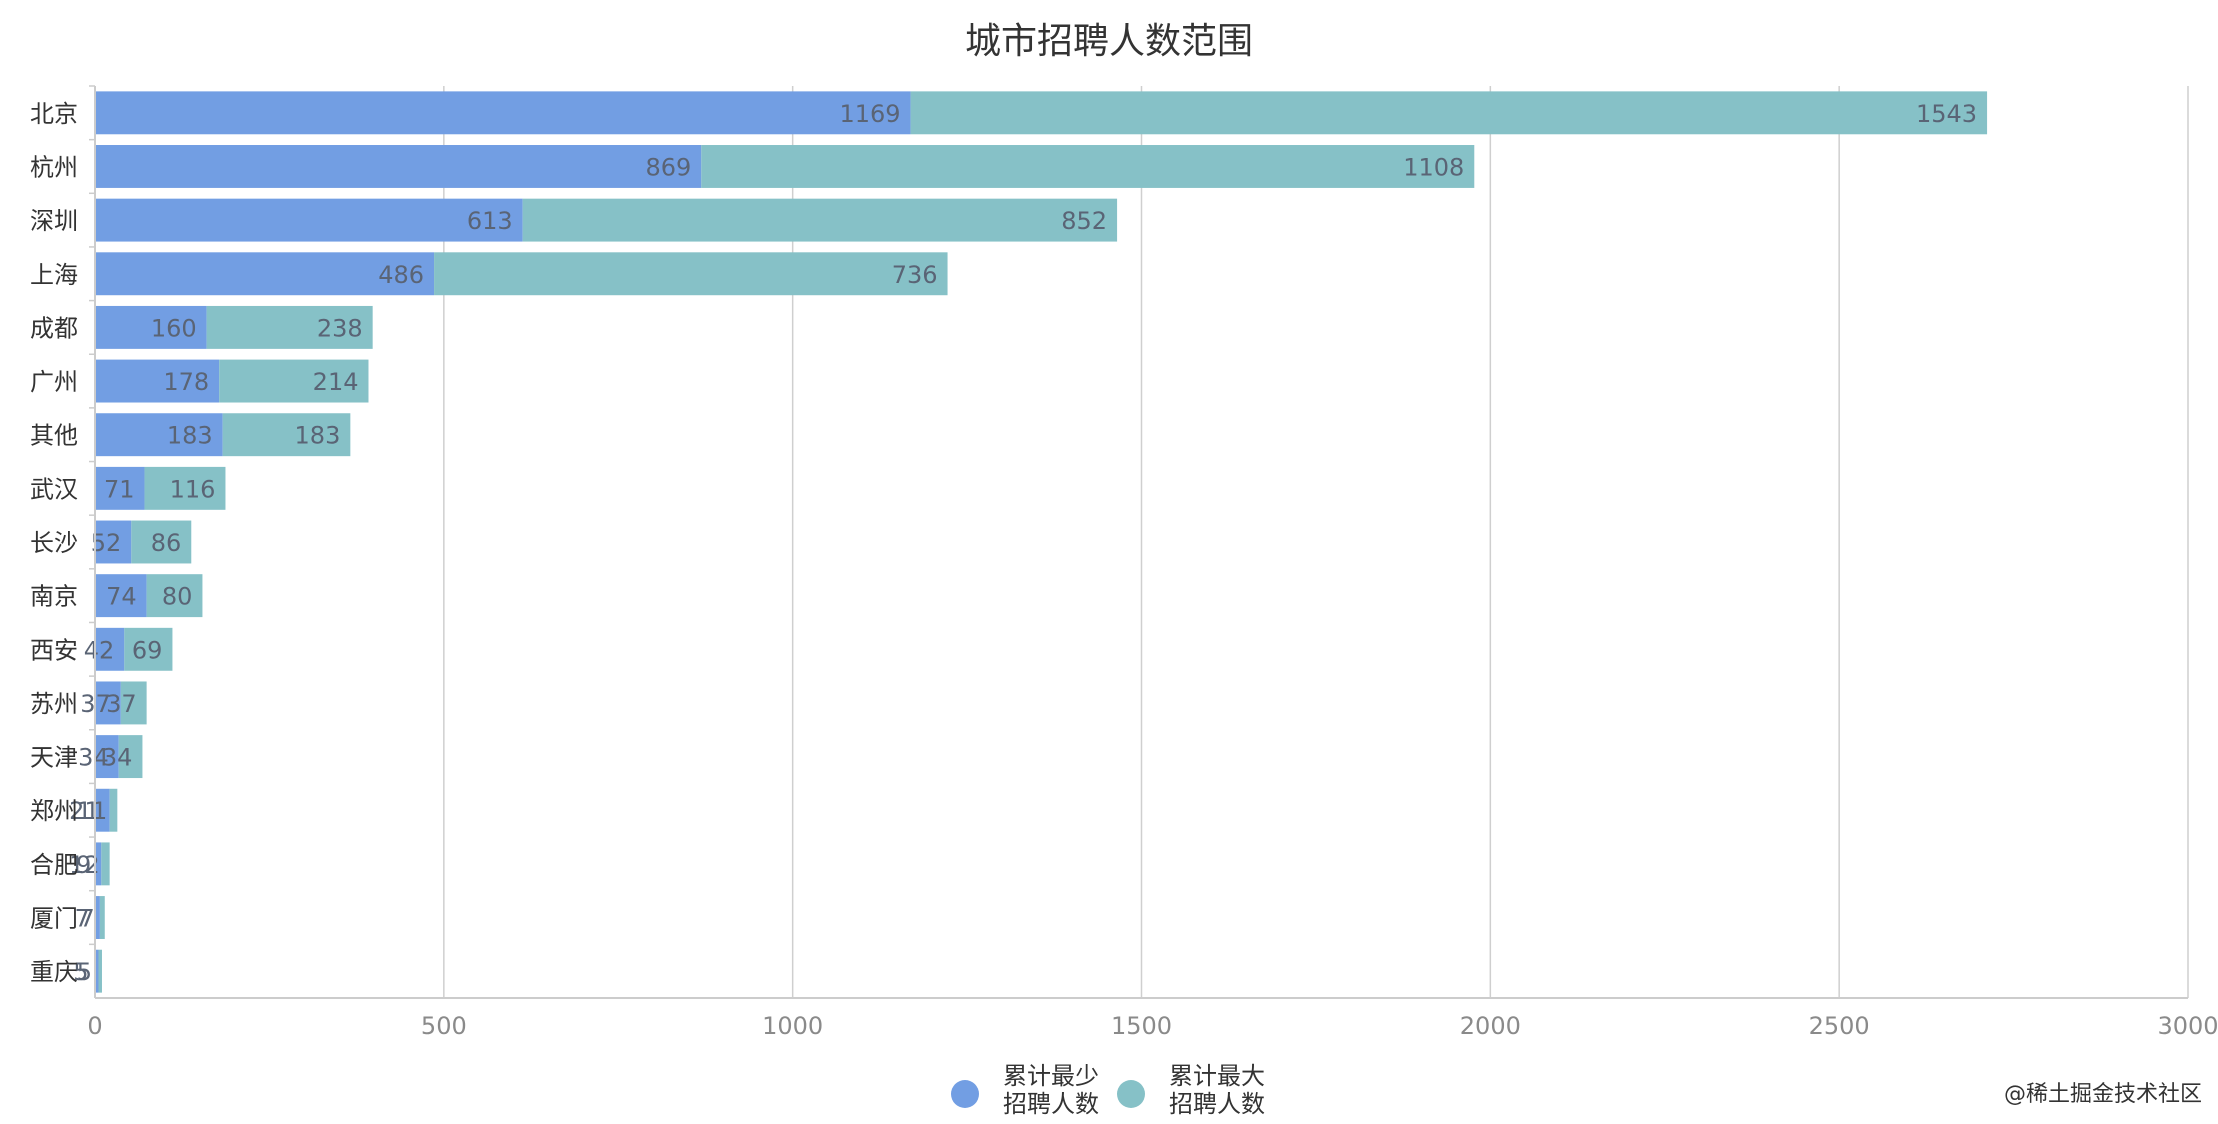 The height and width of the screenshot is (1124, 2218). I want to click on chart-title: 城市招聘人数范围, so click(1108, 41).